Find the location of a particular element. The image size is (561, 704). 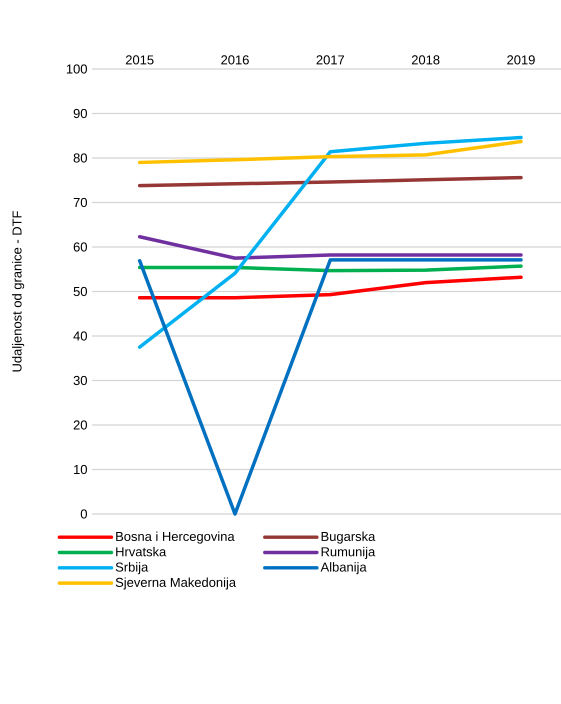

y-tick-label: 50 is located at coordinates (80, 291).